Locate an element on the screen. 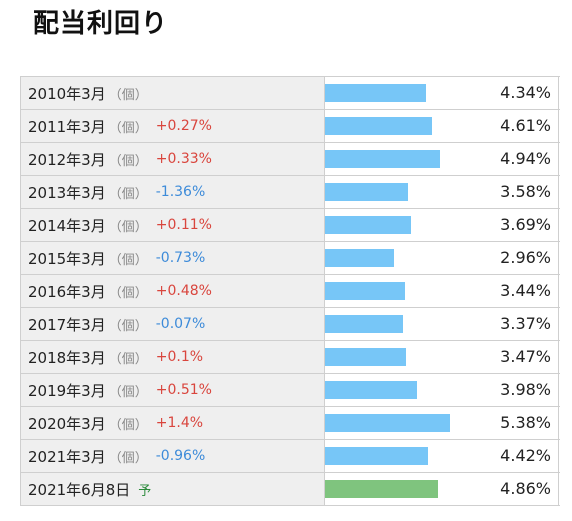  bar-cell: 5.38% is located at coordinates (442, 423).